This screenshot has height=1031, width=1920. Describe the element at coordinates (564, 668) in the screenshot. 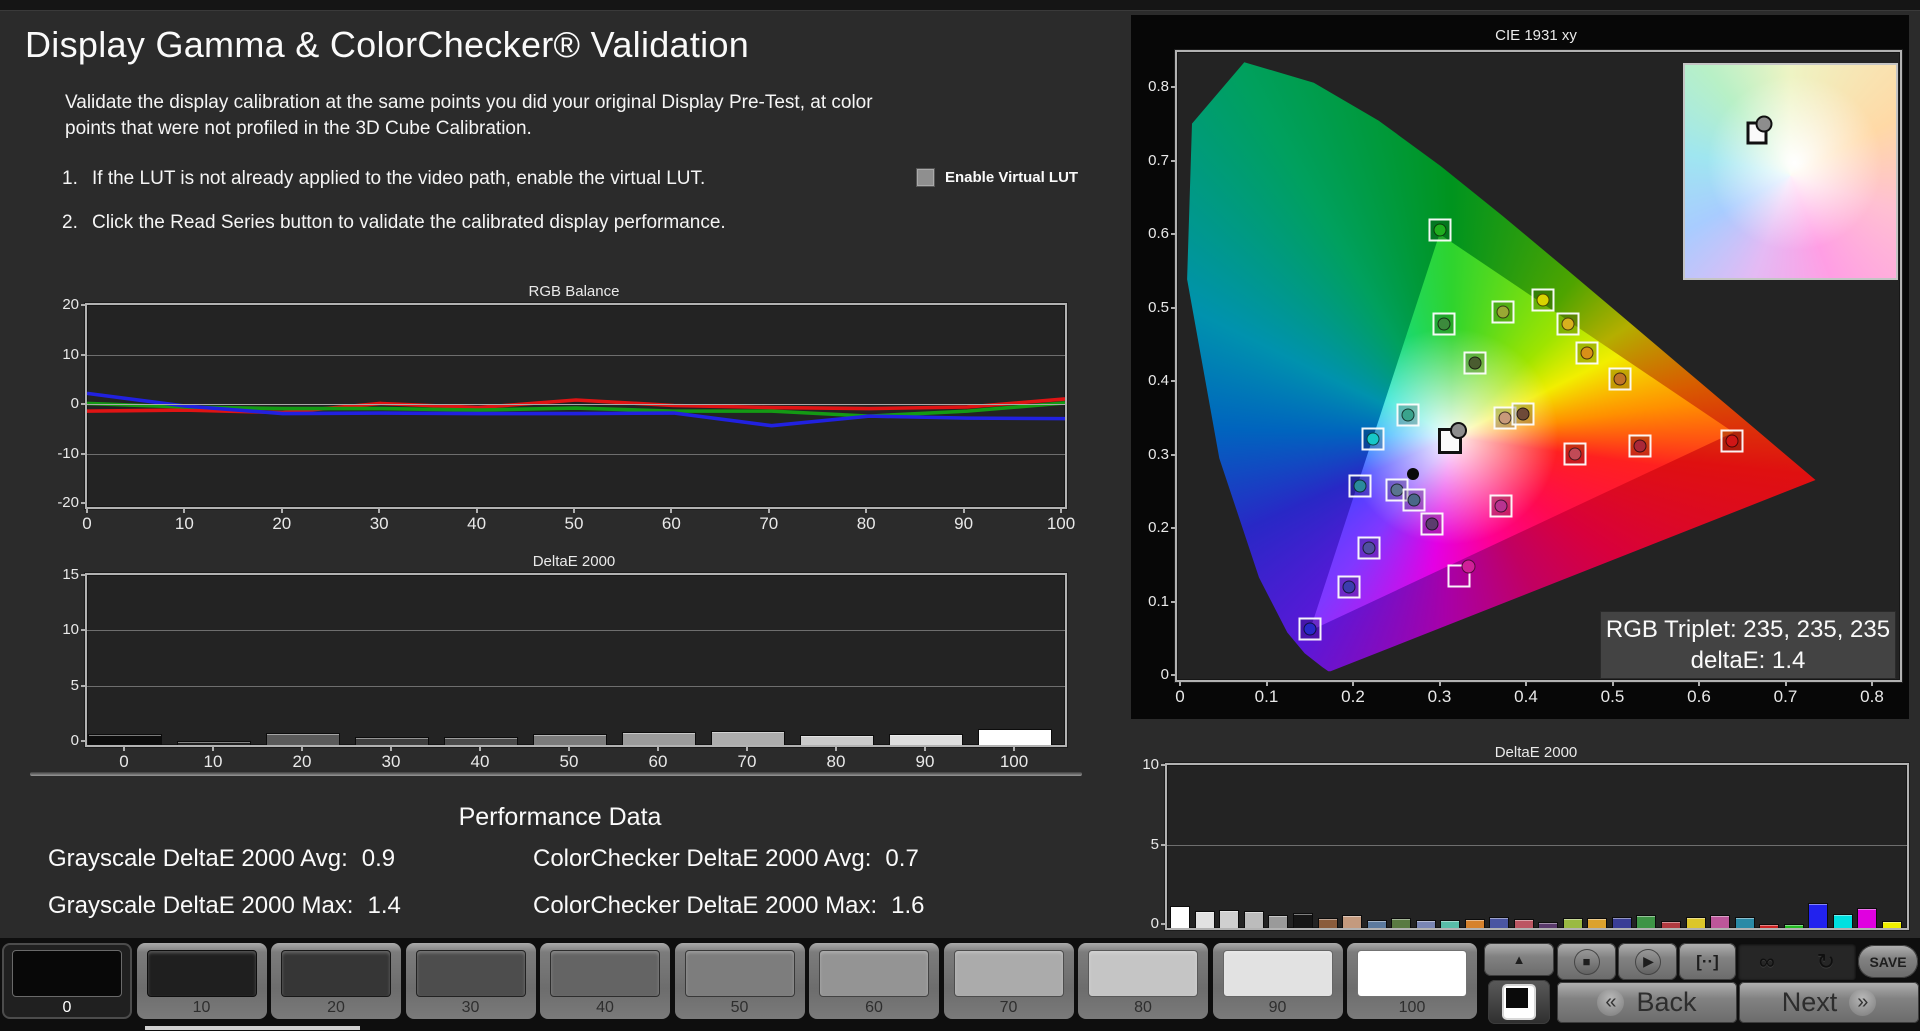

I see `grayscale-deltae-chart: 15 10 5 0 0 10 20 30 40 50 60 70 80 90 100` at that location.